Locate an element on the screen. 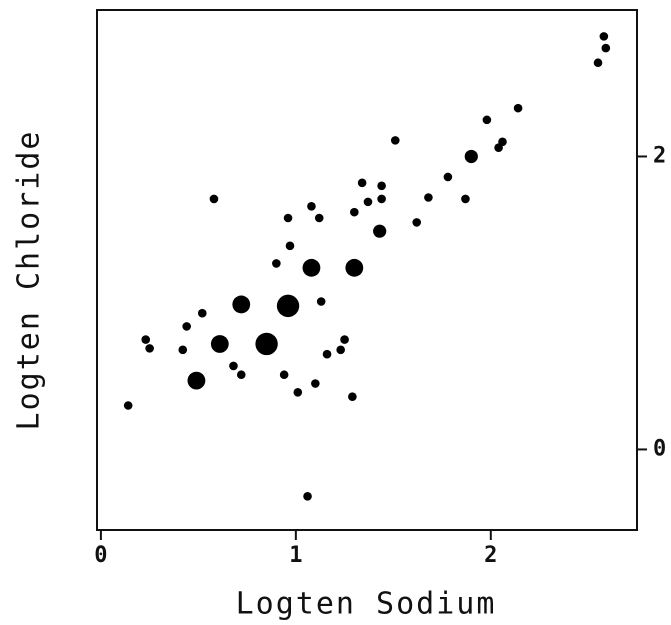 The width and height of the screenshot is (671, 625). x-tick-label: 1 is located at coordinates (295, 555).